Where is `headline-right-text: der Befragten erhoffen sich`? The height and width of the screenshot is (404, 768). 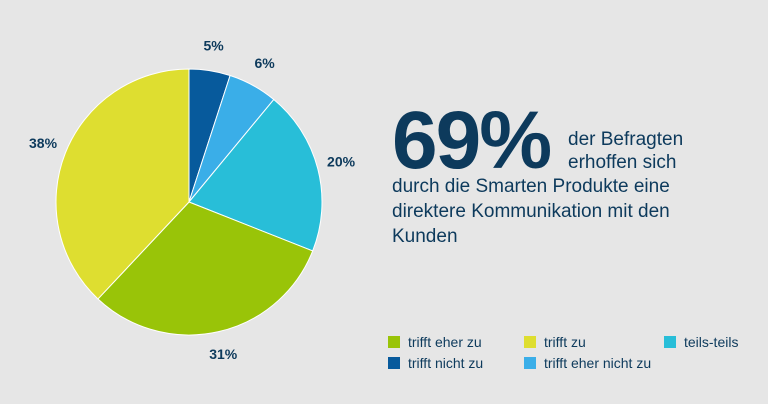 headline-right-text: der Befragten erhoffen sich is located at coordinates (625, 151).